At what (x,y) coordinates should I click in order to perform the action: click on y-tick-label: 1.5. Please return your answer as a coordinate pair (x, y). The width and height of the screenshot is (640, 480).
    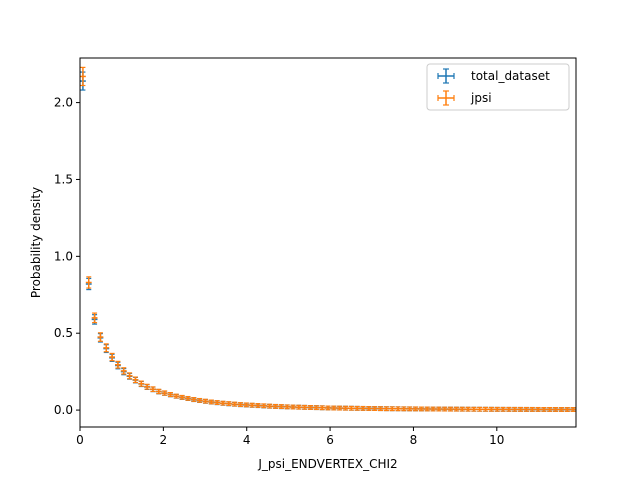
    Looking at the image, I should click on (63, 179).